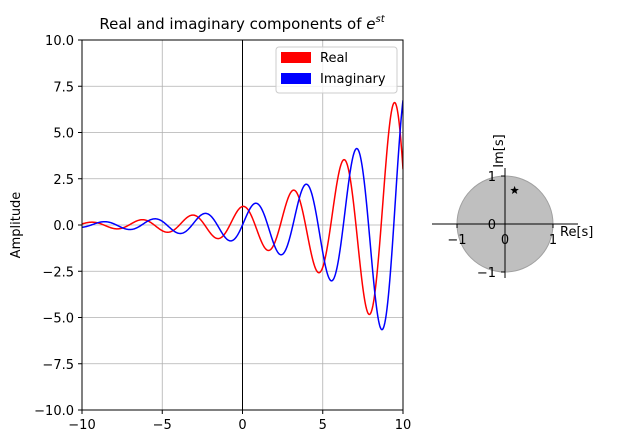  What do you see at coordinates (323, 425) in the screenshot?
I see `x-tick-label: 5` at bounding box center [323, 425].